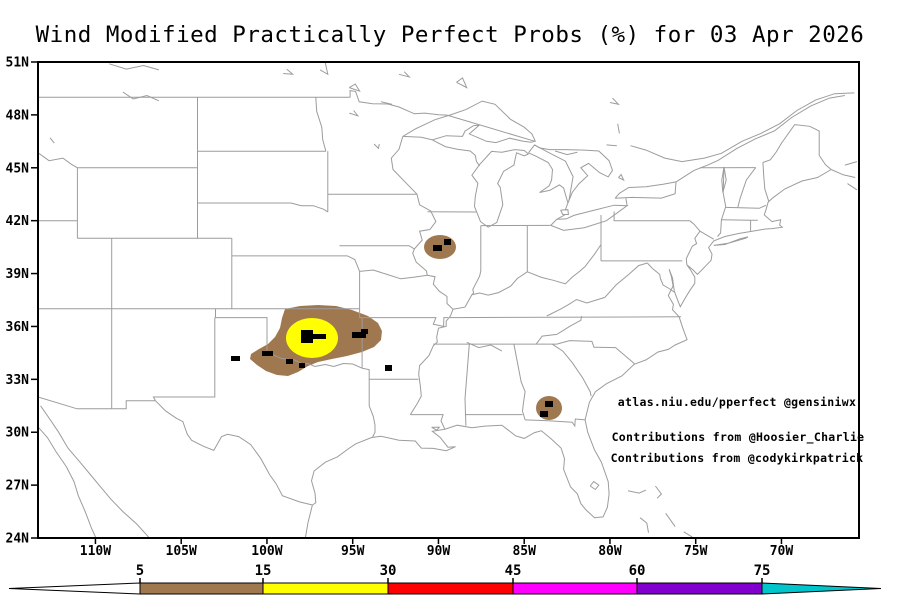 The image size is (900, 604). I want to click on colorbar-tick-label: 15, so click(263, 571).